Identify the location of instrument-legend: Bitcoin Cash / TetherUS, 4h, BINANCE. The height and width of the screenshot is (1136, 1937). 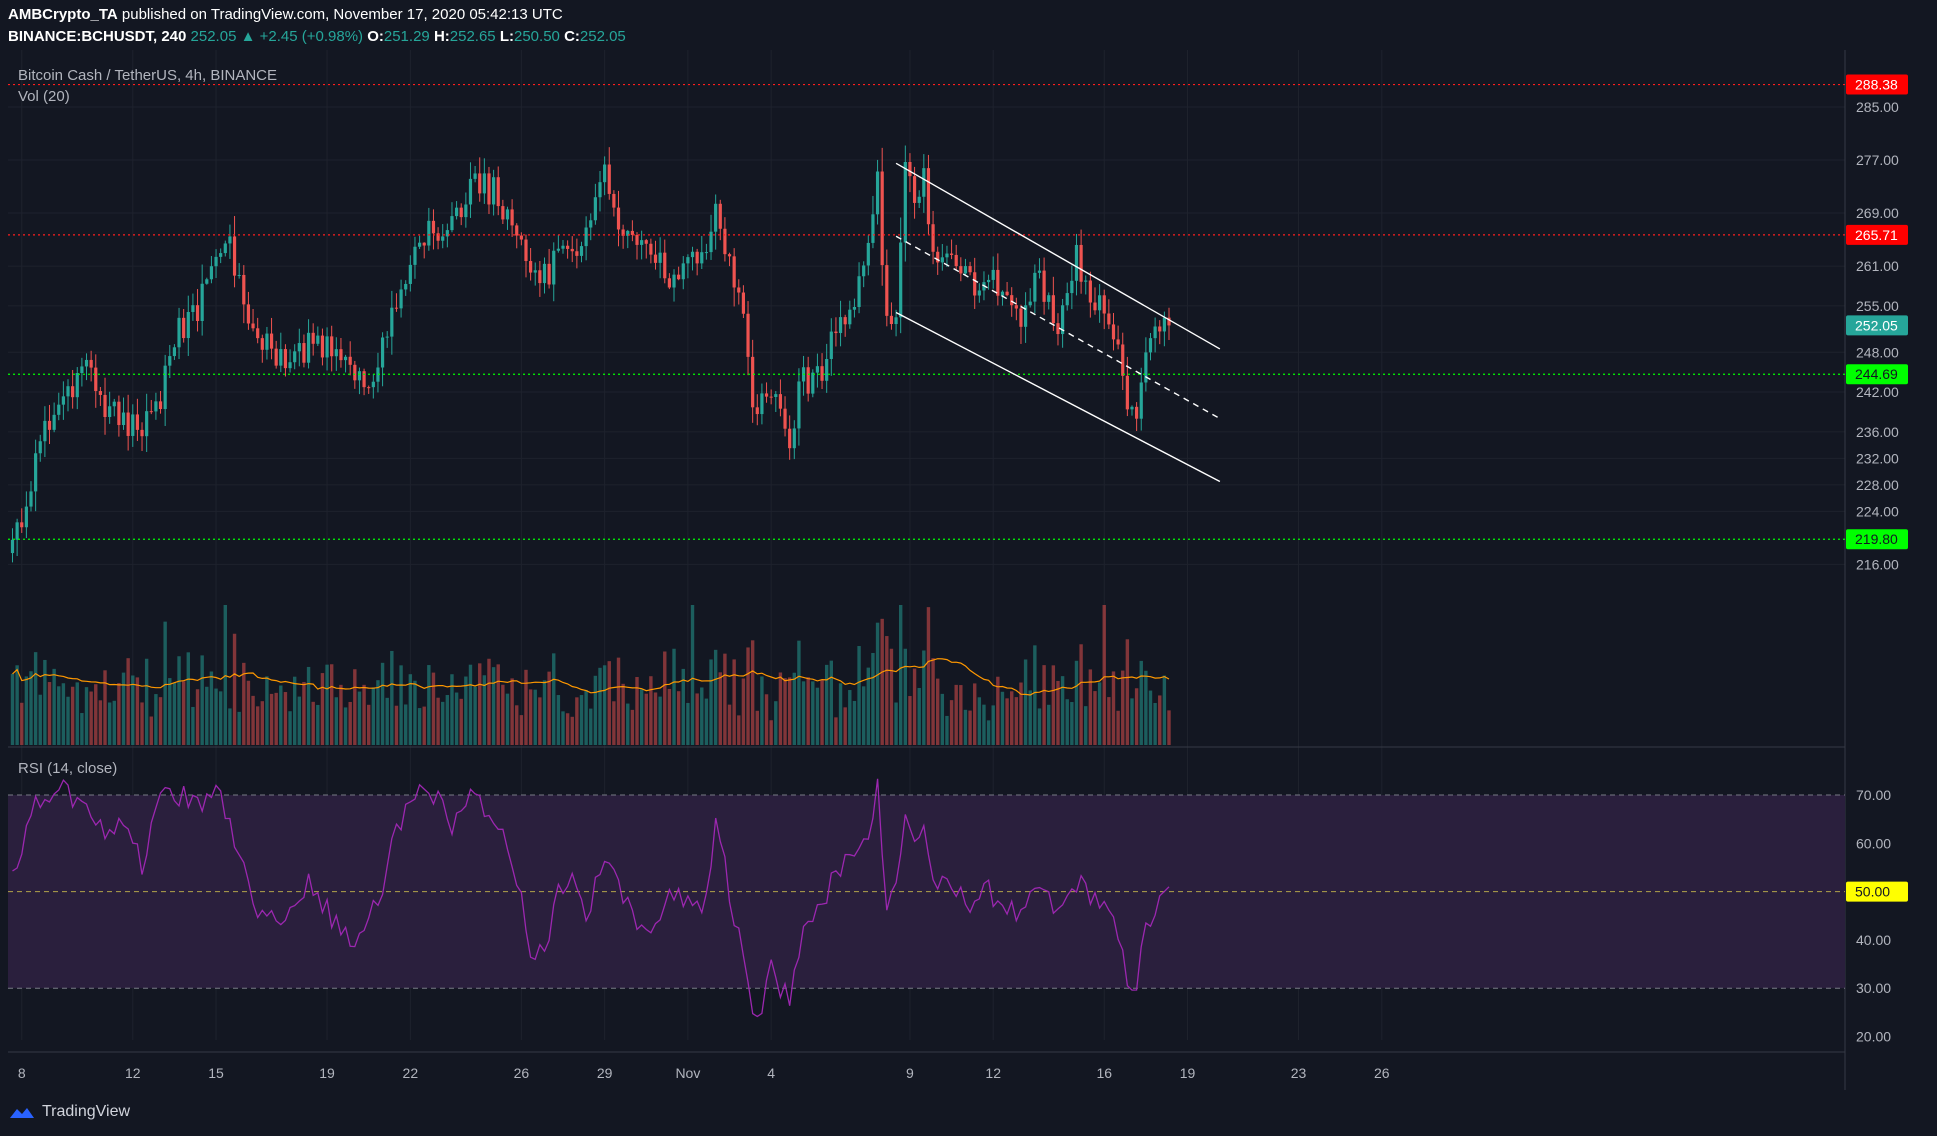
(147, 75).